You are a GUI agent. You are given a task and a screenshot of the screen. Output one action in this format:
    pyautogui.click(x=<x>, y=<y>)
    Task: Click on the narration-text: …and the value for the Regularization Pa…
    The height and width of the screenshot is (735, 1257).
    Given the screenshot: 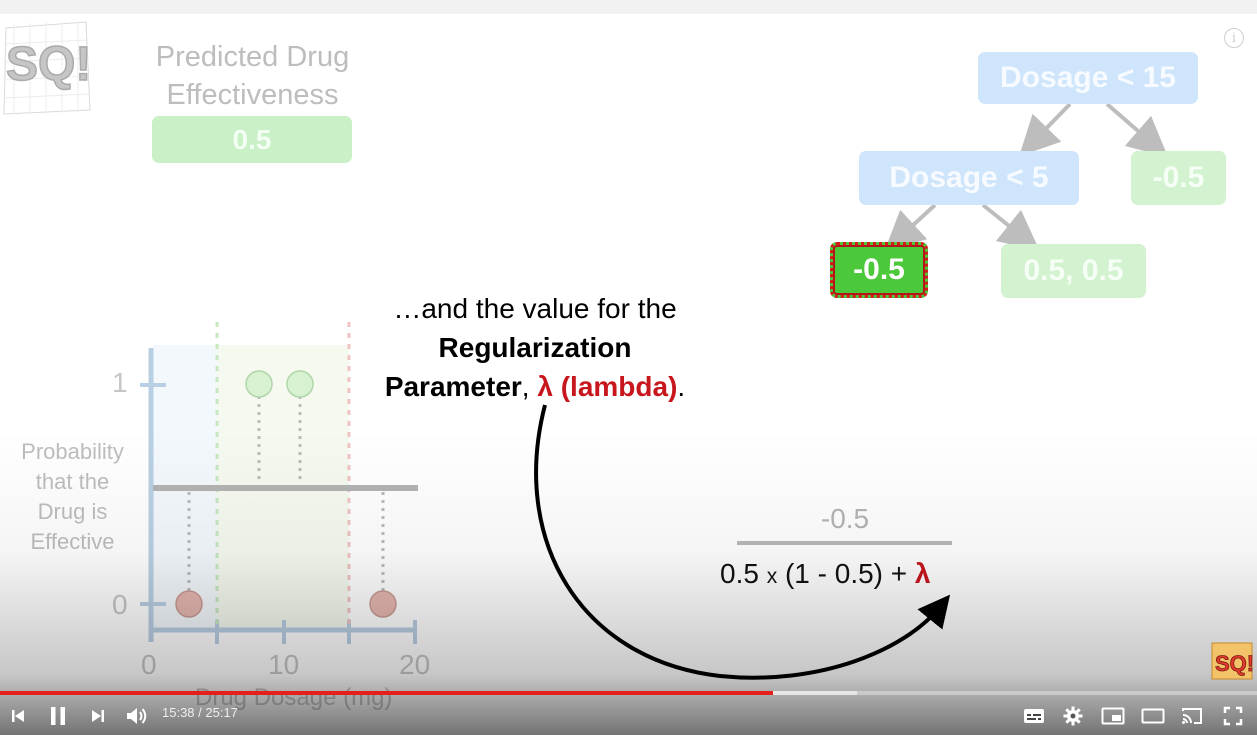 What is the action you would take?
    pyautogui.click(x=535, y=347)
    